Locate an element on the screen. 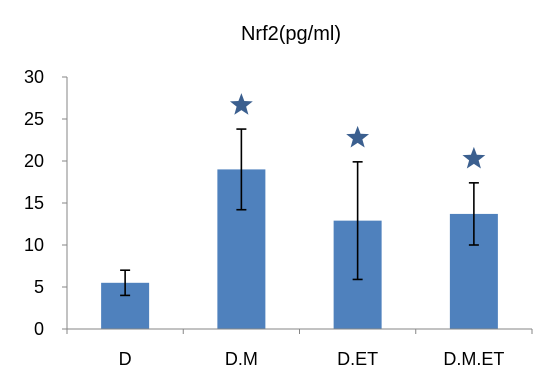  y-tick-label-0: 0 is located at coordinates (39, 329).